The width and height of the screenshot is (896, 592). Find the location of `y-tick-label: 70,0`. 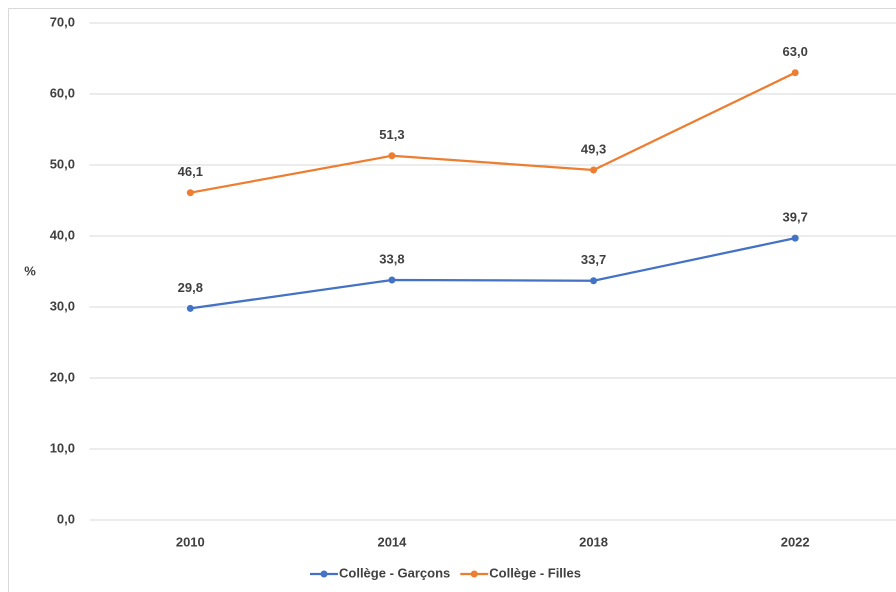

y-tick-label: 70,0 is located at coordinates (62, 21).